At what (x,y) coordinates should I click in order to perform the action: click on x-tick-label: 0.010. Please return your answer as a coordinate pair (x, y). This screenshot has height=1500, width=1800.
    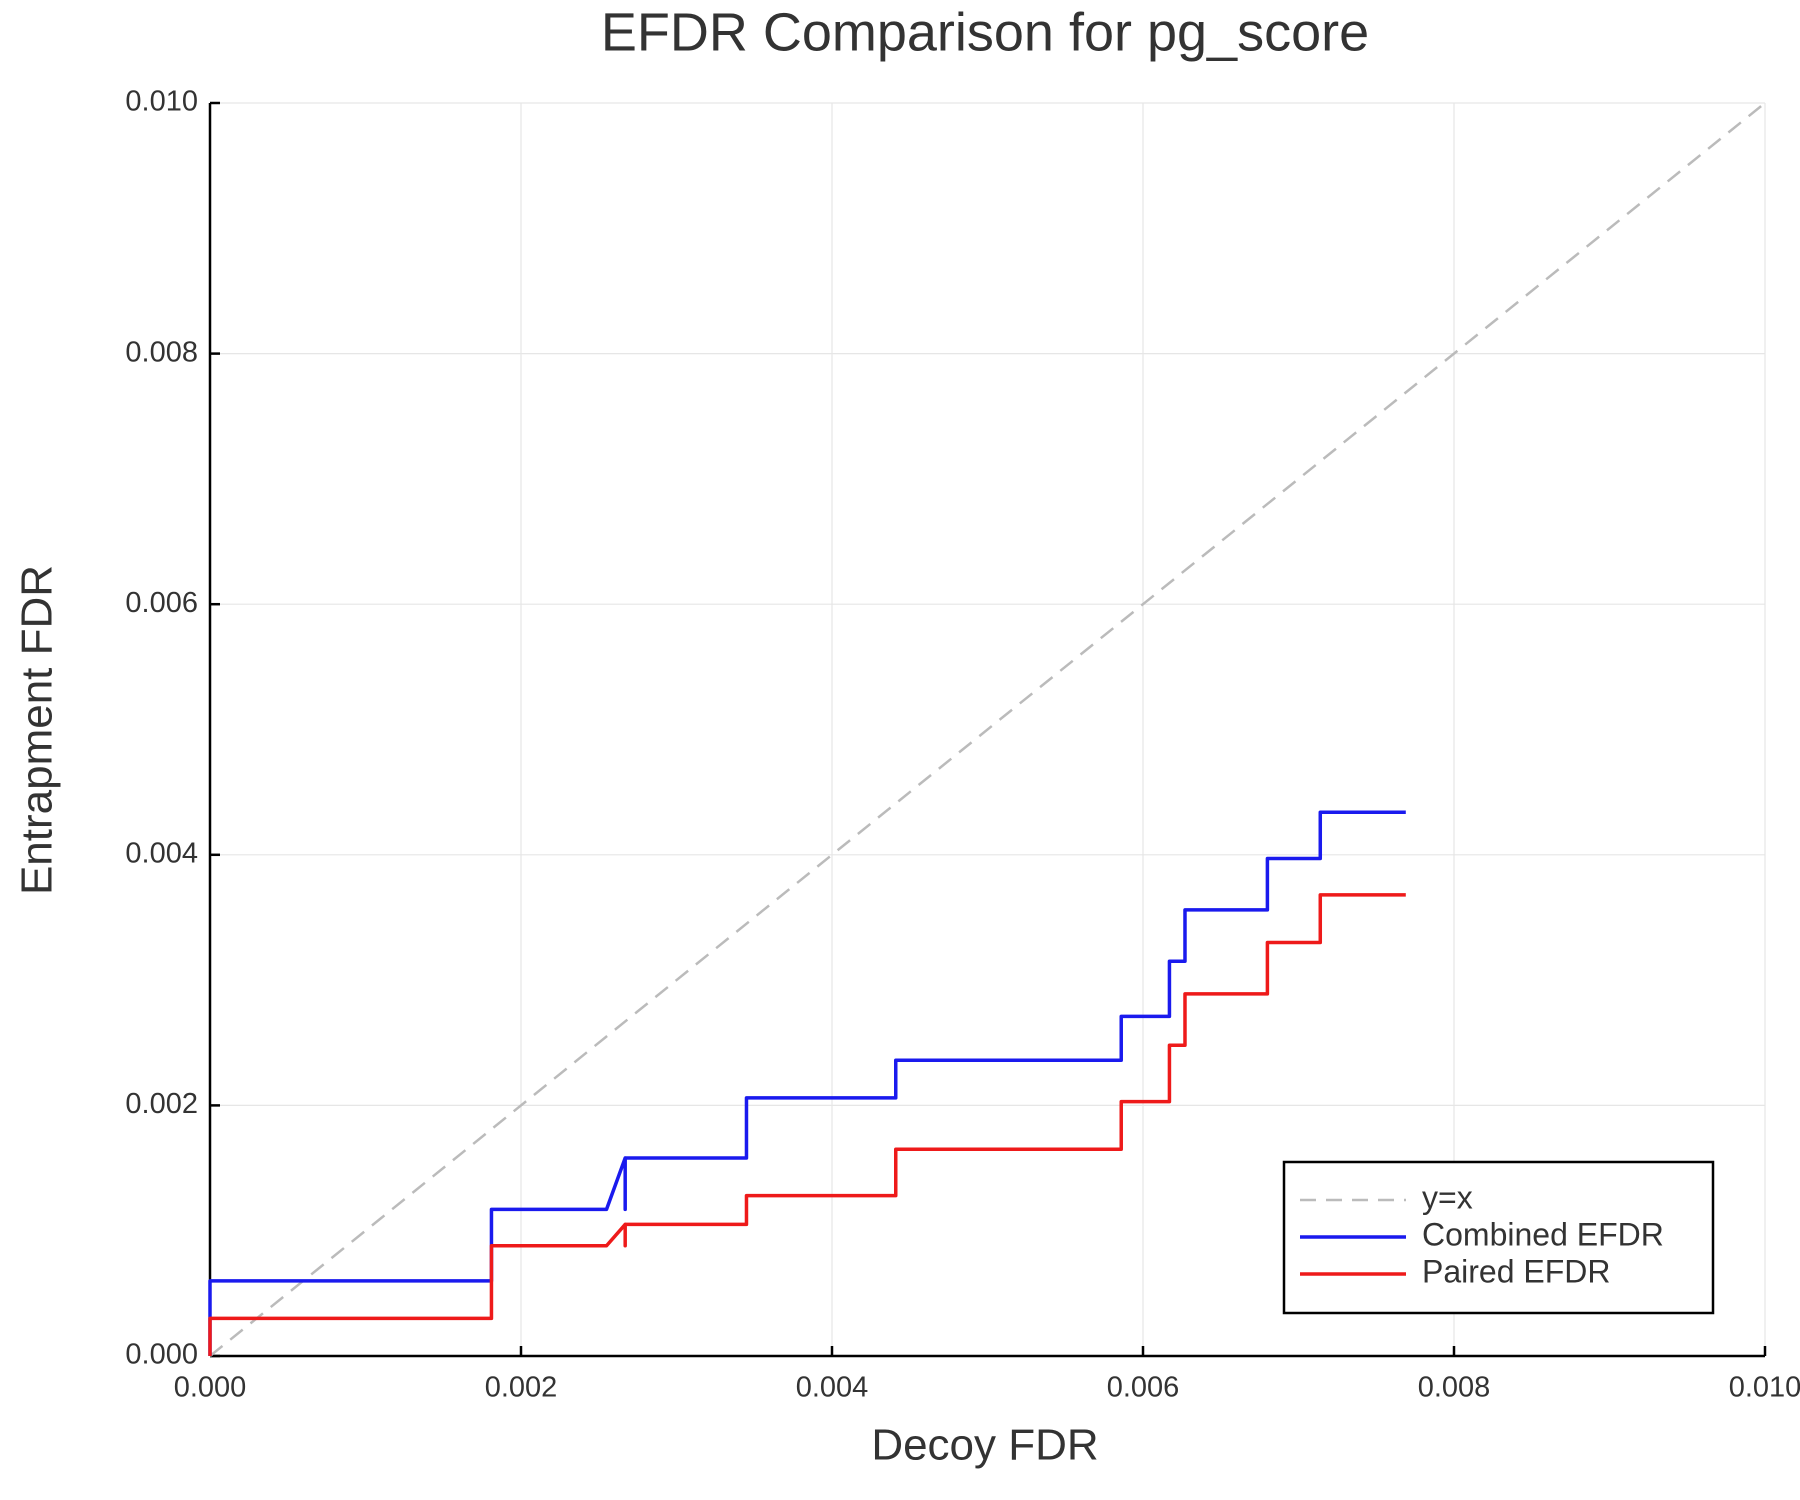
    Looking at the image, I should click on (1764, 1388).